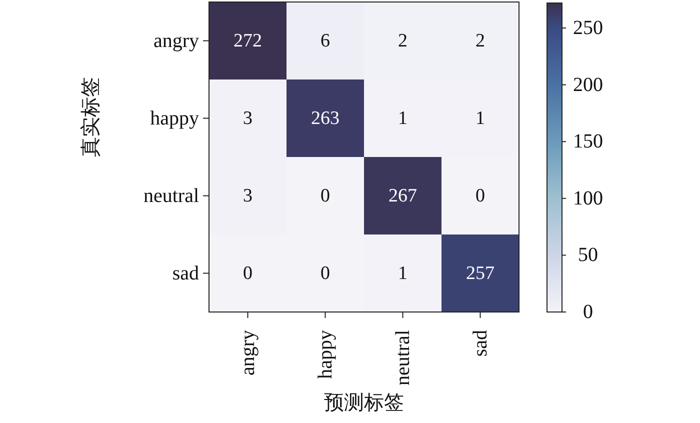 This screenshot has width=700, height=423. I want to click on x-tick-label: angry, so click(247, 353).